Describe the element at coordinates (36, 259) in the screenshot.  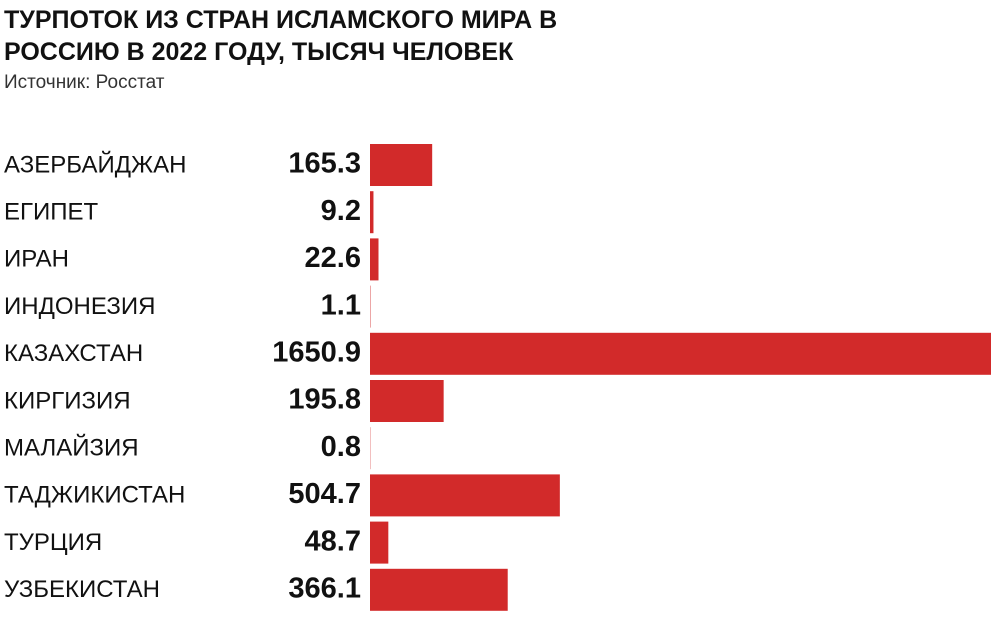
I see `category-label: ИРАН` at that location.